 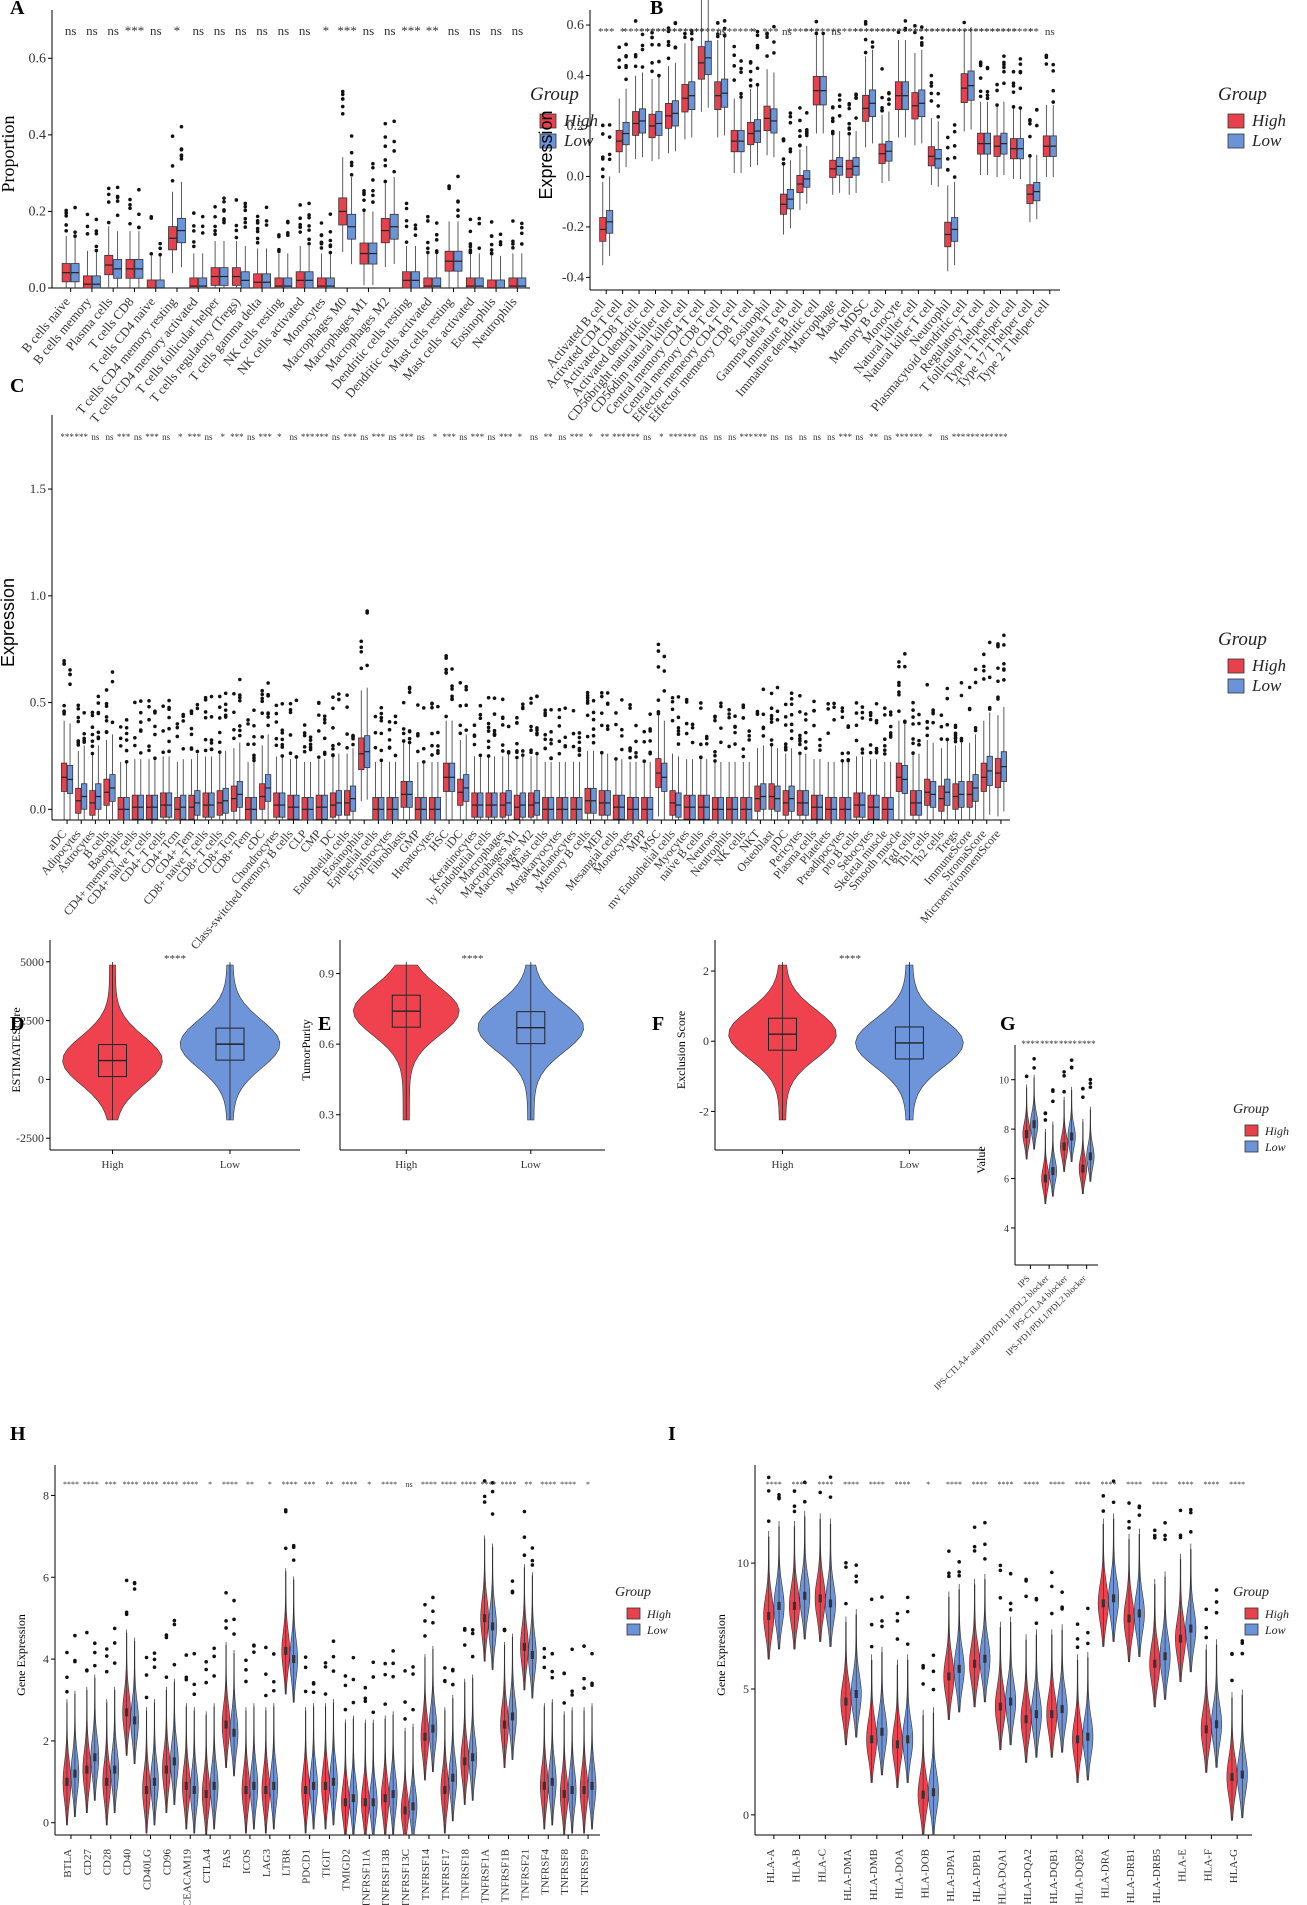 I want to click on y-tick-label: 6, so click(x=46, y=1577).